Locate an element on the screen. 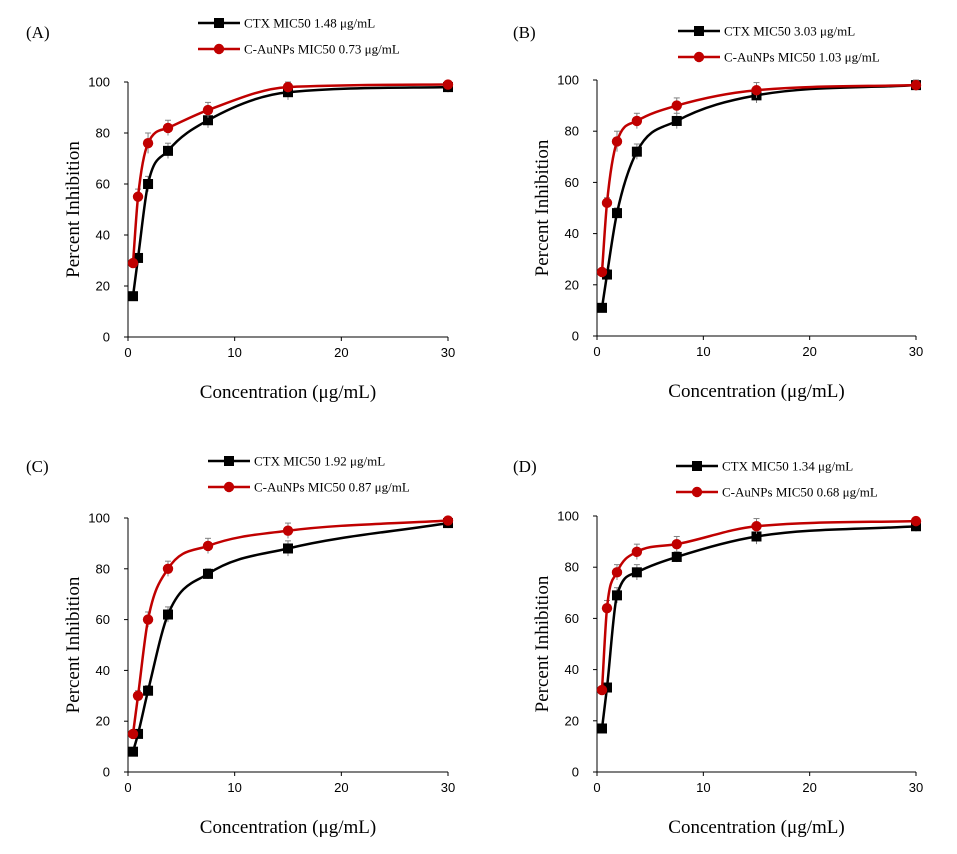 Image resolution: width=957 pixels, height=854 pixels. legend-item: C-AuNPs MIC50 0.87 μg/mL is located at coordinates (309, 487).